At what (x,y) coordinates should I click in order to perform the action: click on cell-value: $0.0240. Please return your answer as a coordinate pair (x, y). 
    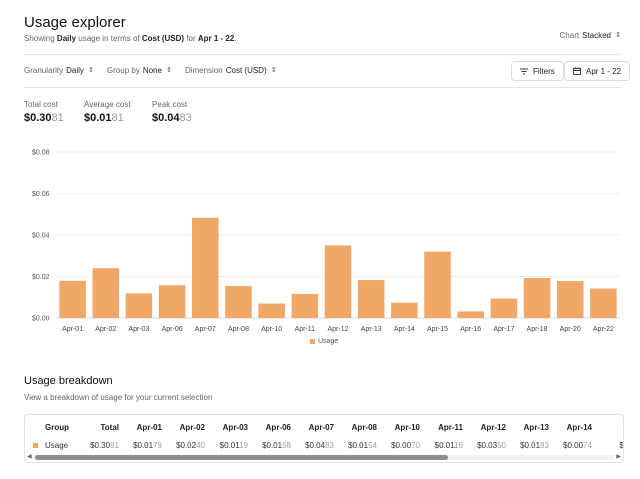
    Looking at the image, I should click on (190, 445).